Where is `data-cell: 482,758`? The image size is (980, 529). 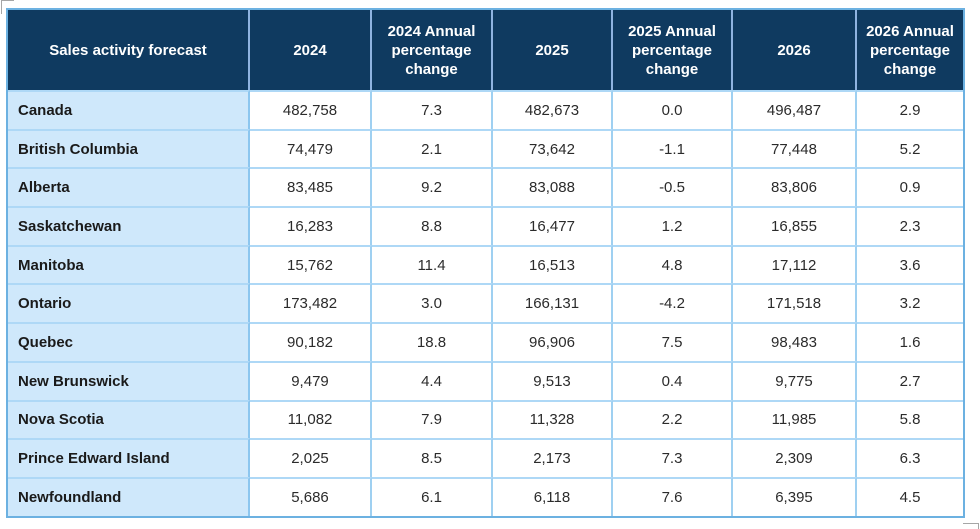 data-cell: 482,758 is located at coordinates (311, 109).